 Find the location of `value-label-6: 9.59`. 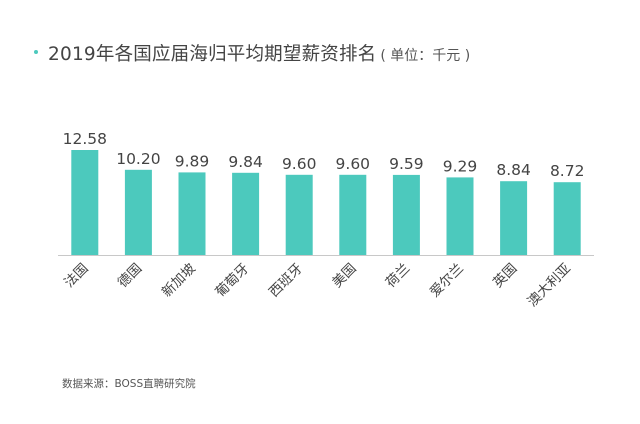

value-label-6: 9.59 is located at coordinates (406, 164).